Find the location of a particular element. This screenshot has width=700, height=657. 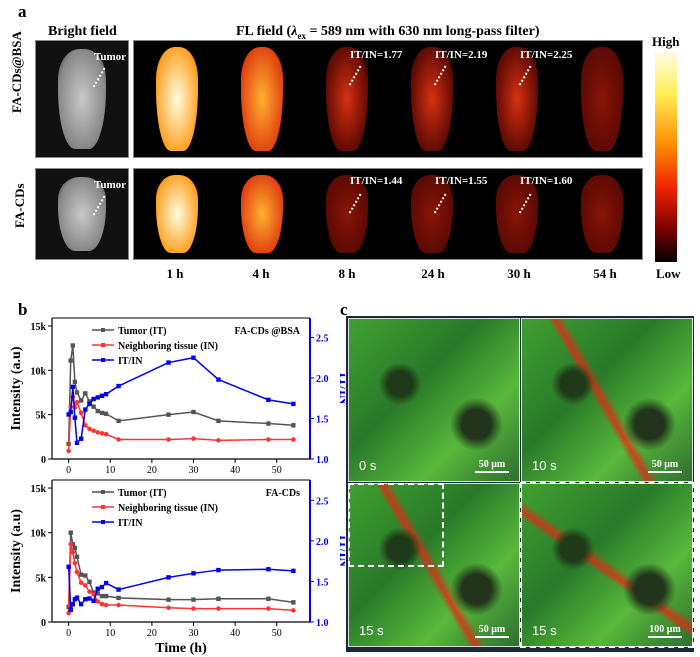

scale-bar-label: 50 μm is located at coordinates (492, 464).